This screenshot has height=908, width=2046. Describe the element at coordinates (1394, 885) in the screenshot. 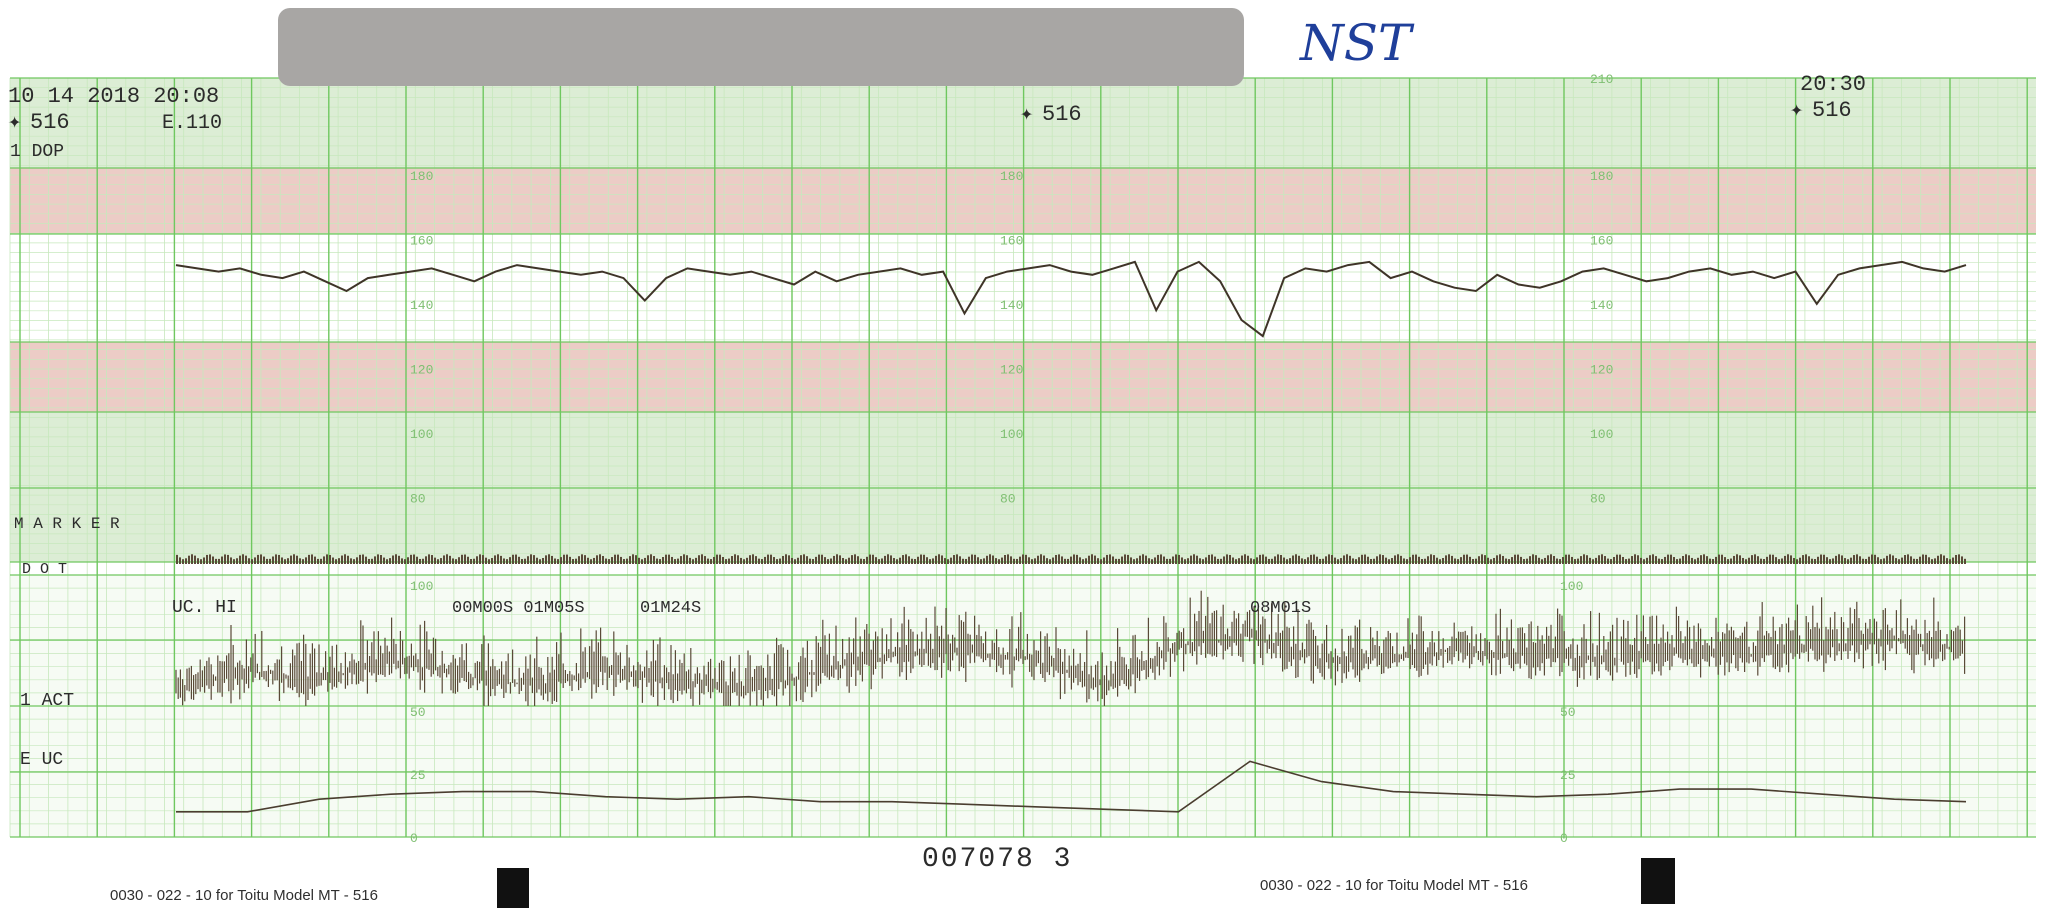

I see `footer-form-right: 0030 - 022 - 10 for Toitu Model MT - 516` at that location.